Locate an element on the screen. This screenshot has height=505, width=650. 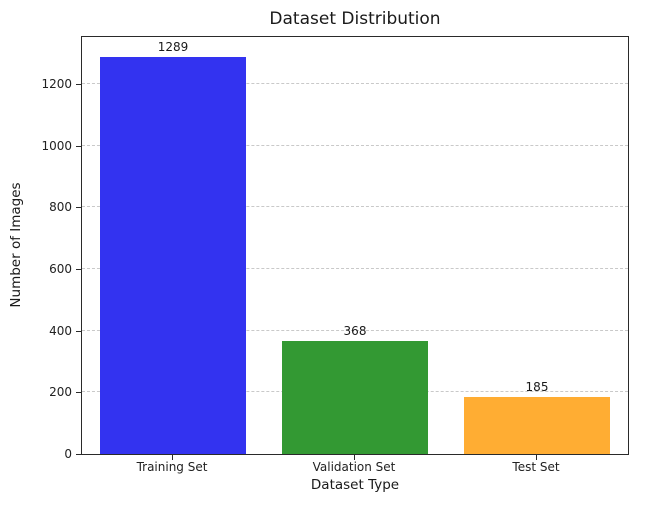
chart-title: Dataset Distribution is located at coordinates (355, 19).